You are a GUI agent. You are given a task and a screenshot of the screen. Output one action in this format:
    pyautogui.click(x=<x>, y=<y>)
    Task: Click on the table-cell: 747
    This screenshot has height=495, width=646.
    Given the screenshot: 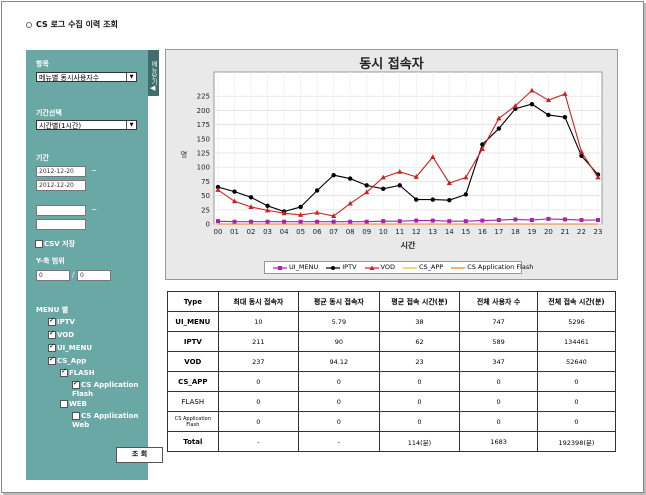 What is the action you would take?
    pyautogui.click(x=498, y=321)
    